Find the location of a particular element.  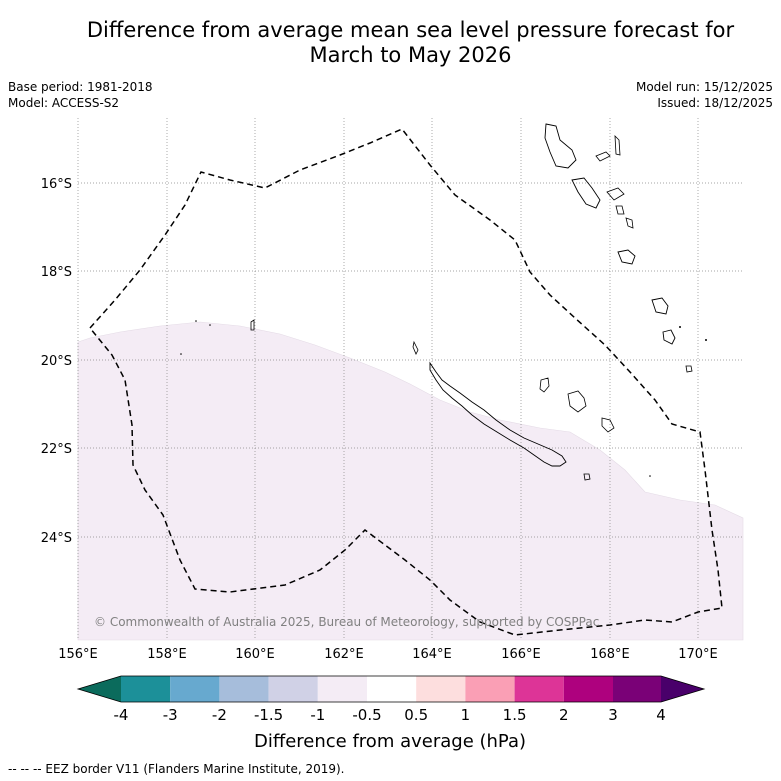

colorbar-outline is located at coordinates (391, 689).